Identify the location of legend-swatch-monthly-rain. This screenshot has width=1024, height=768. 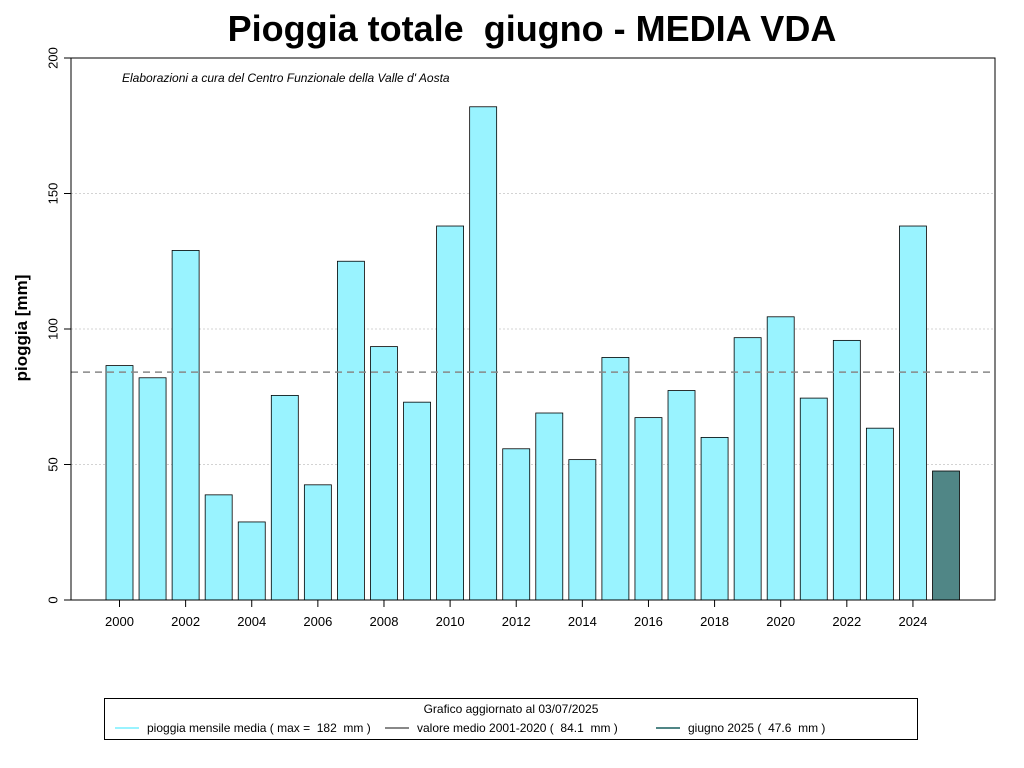
(127, 728).